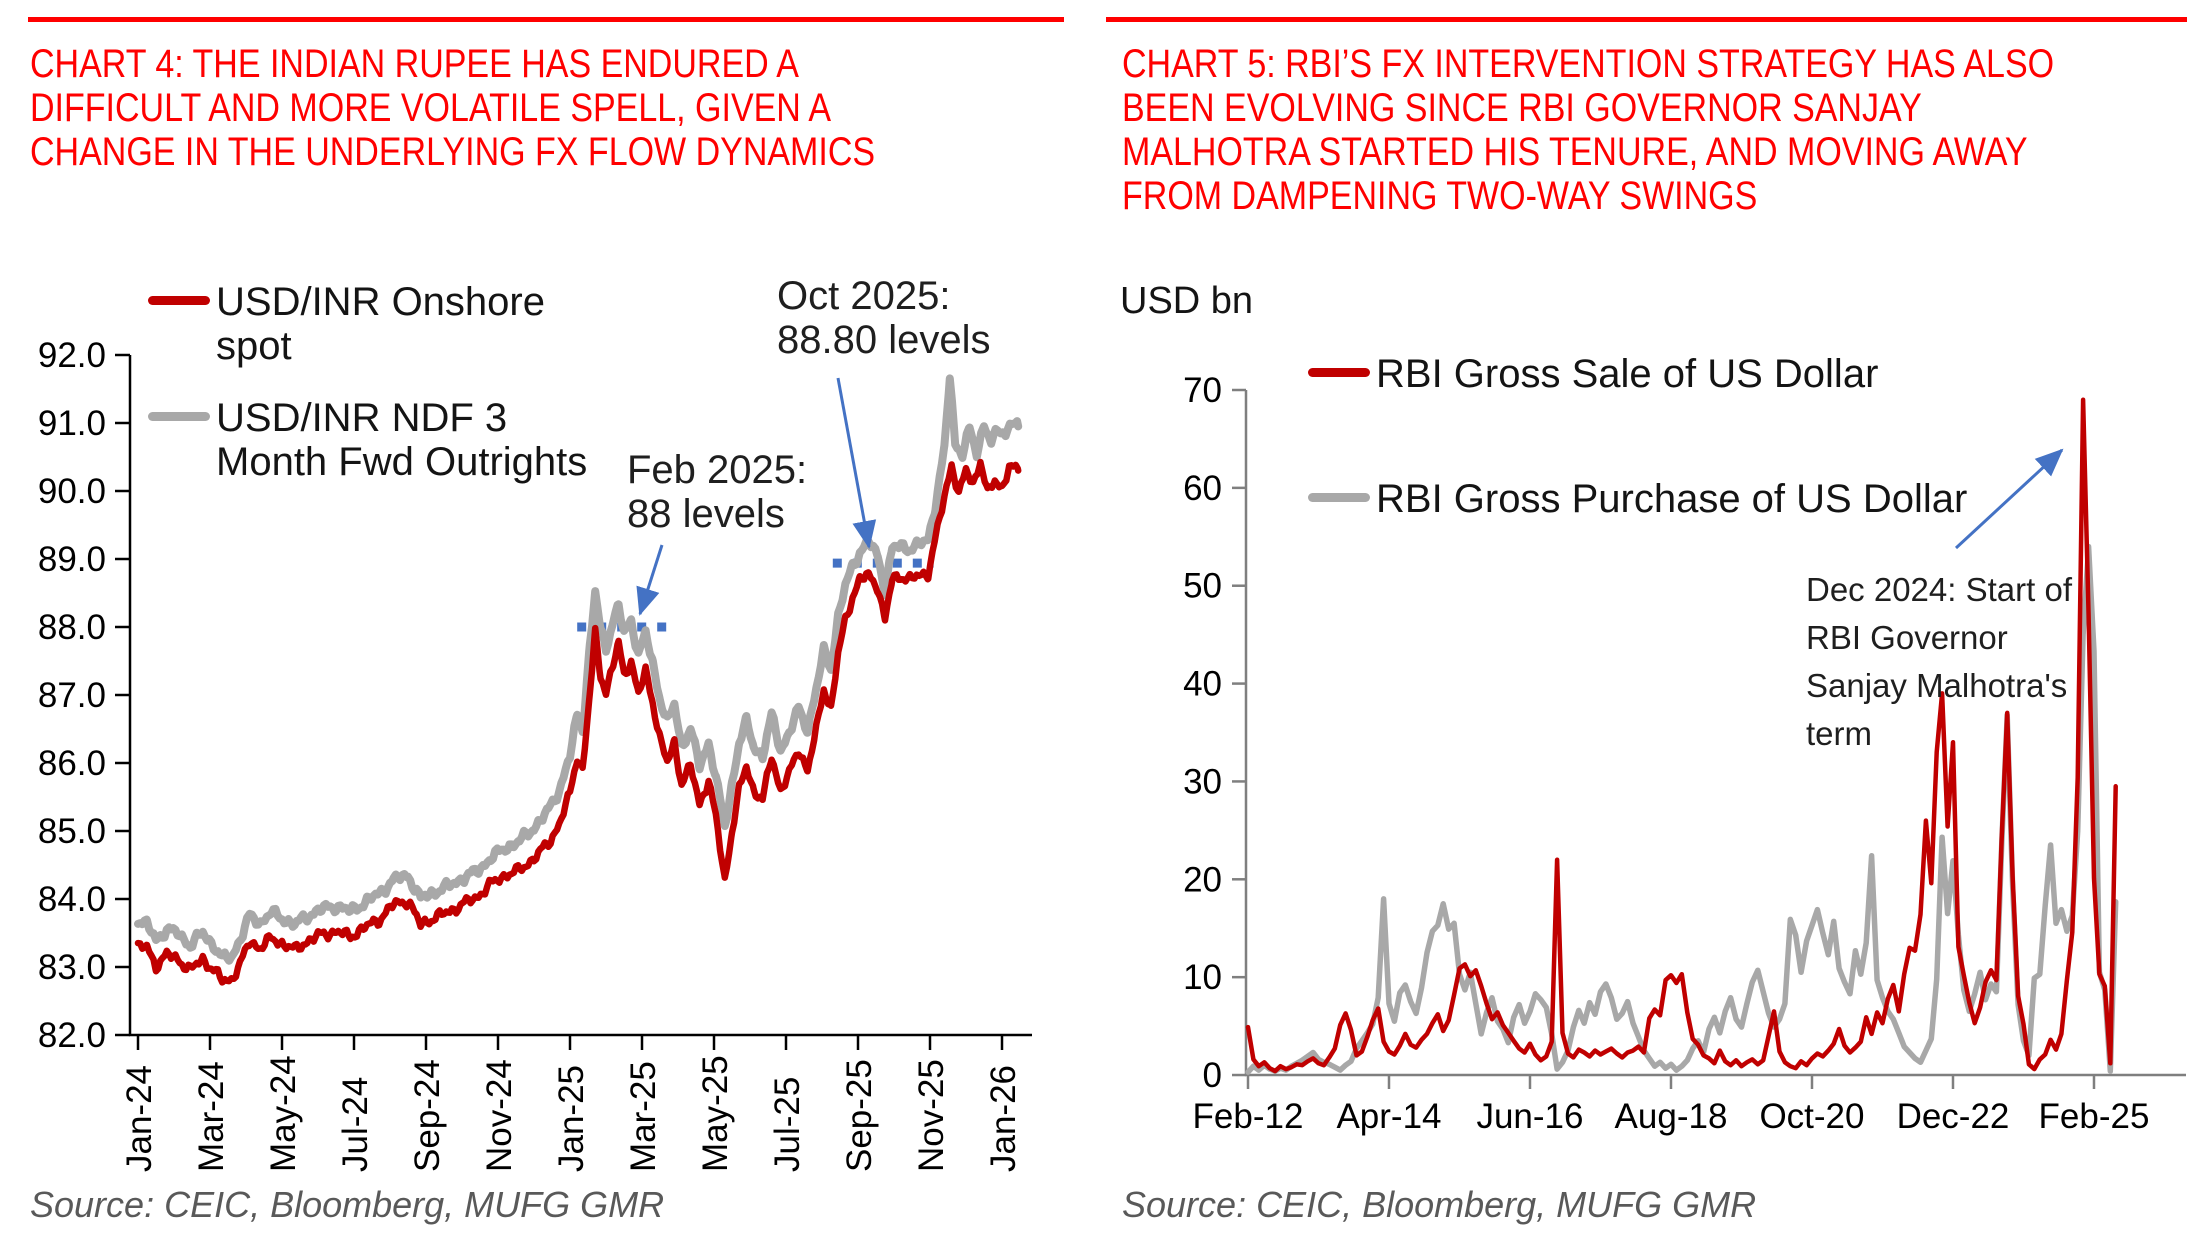 The height and width of the screenshot is (1246, 2192). What do you see at coordinates (546, 19) in the screenshot?
I see `left-top-rule` at bounding box center [546, 19].